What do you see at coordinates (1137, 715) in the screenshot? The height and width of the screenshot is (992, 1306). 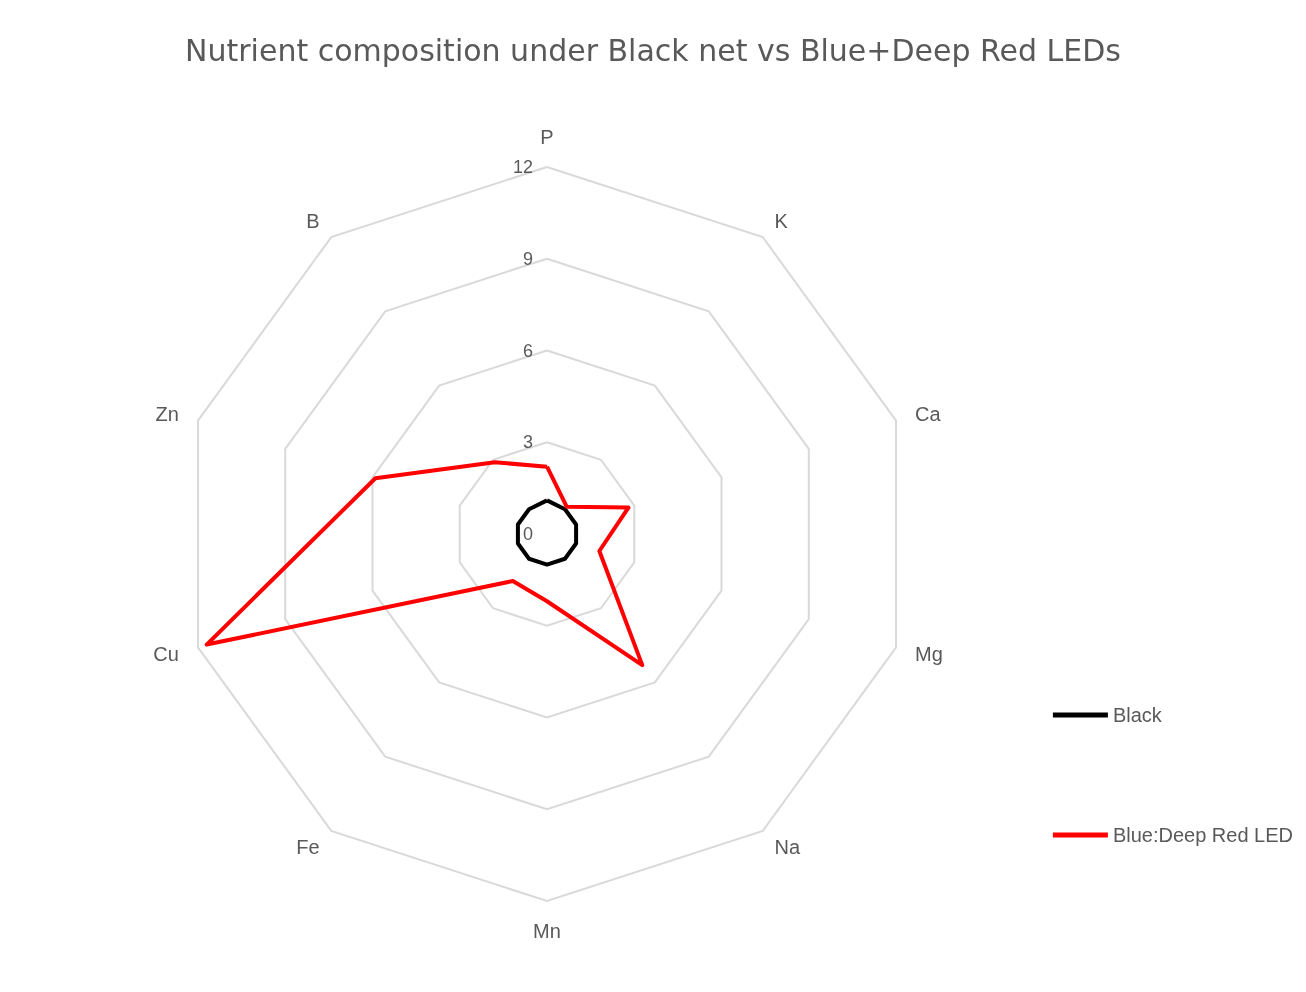 I see `legend-label: Black` at bounding box center [1137, 715].